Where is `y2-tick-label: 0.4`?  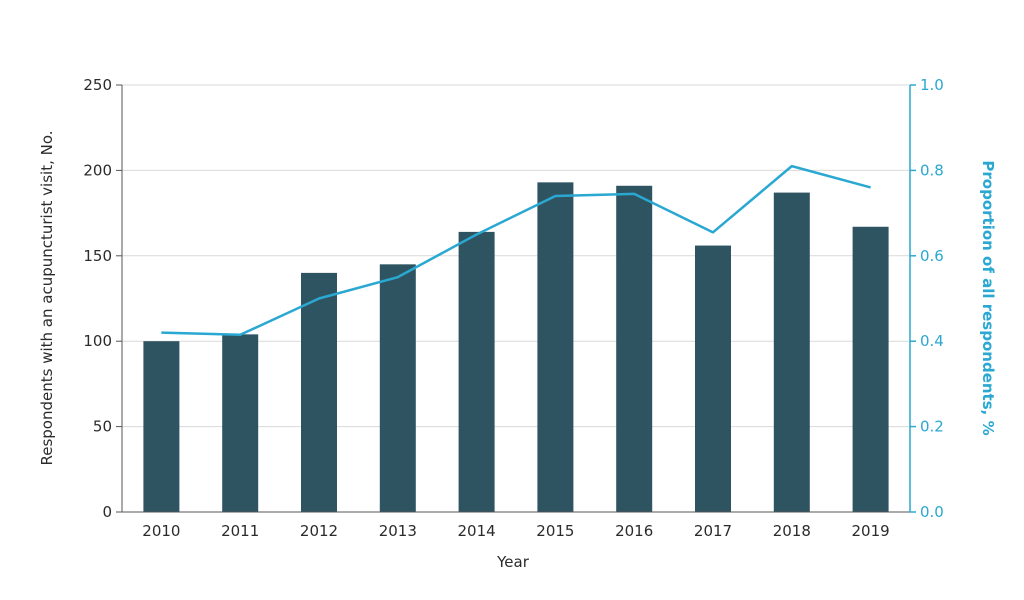 y2-tick-label: 0.4 is located at coordinates (932, 341).